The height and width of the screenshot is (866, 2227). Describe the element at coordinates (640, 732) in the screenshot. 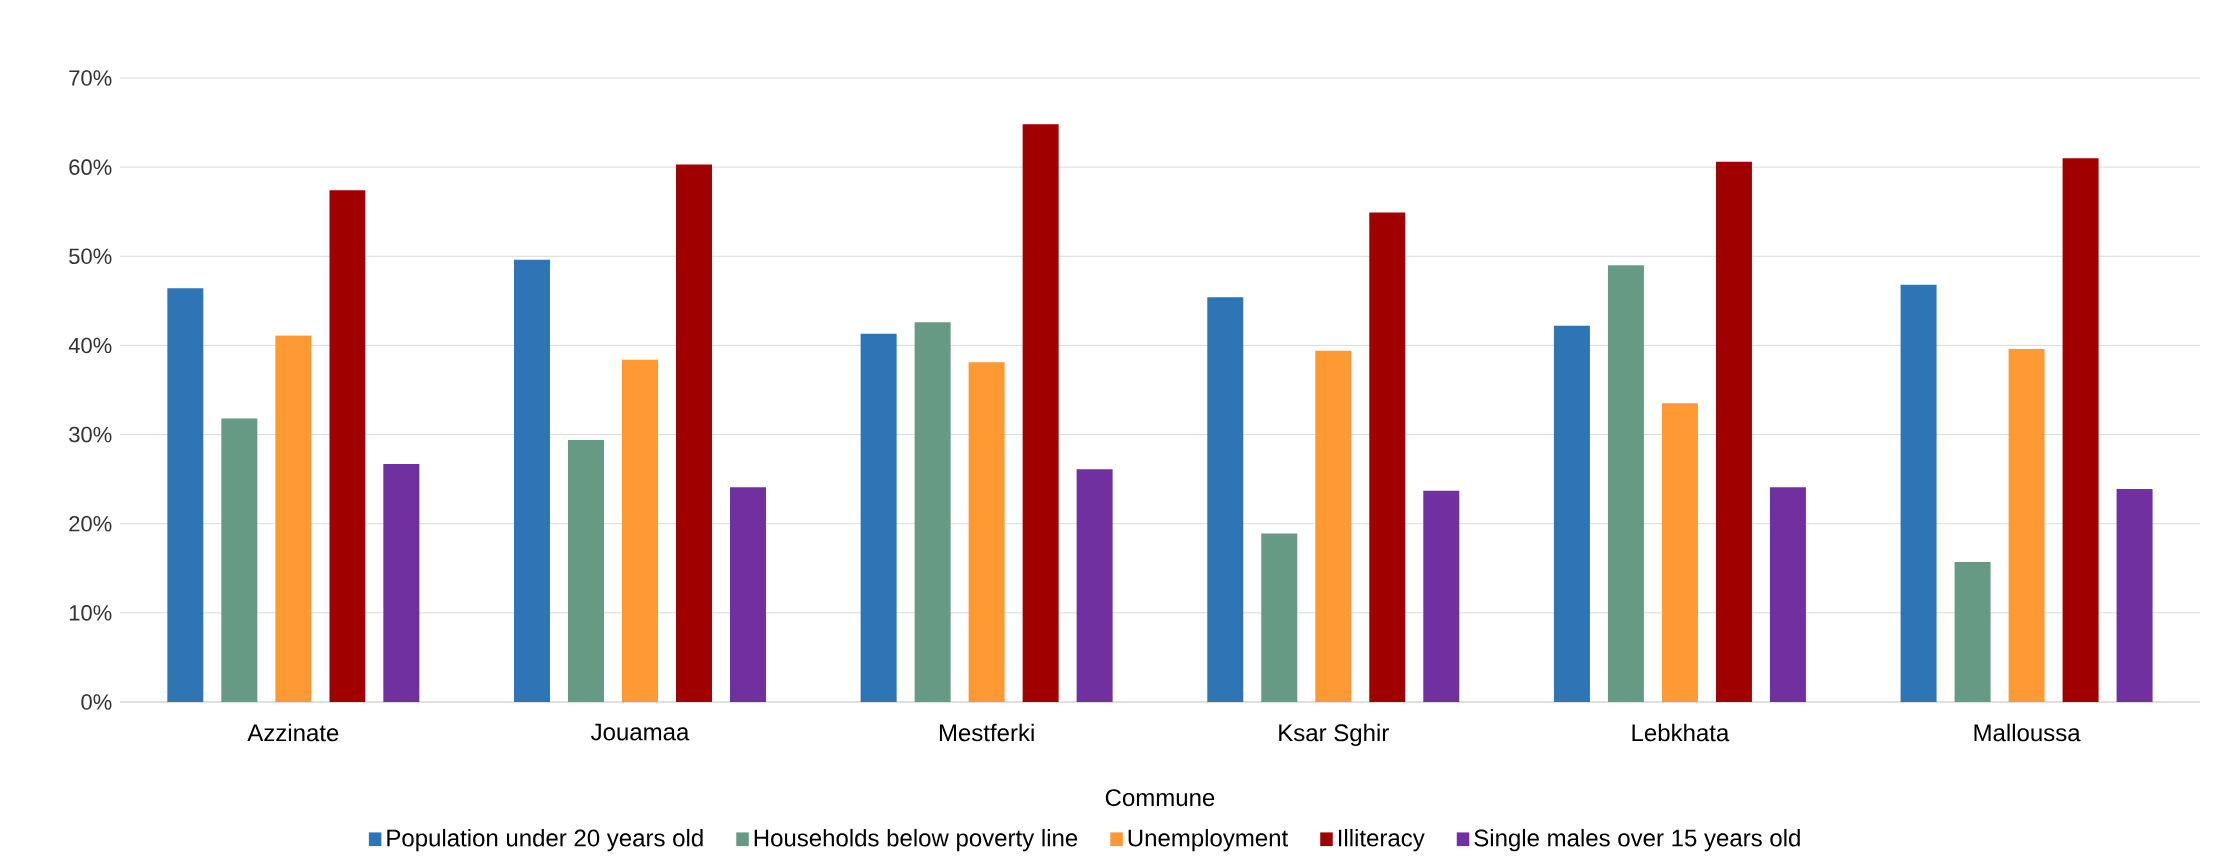

I see `x-tick-label: Jouamaa` at that location.